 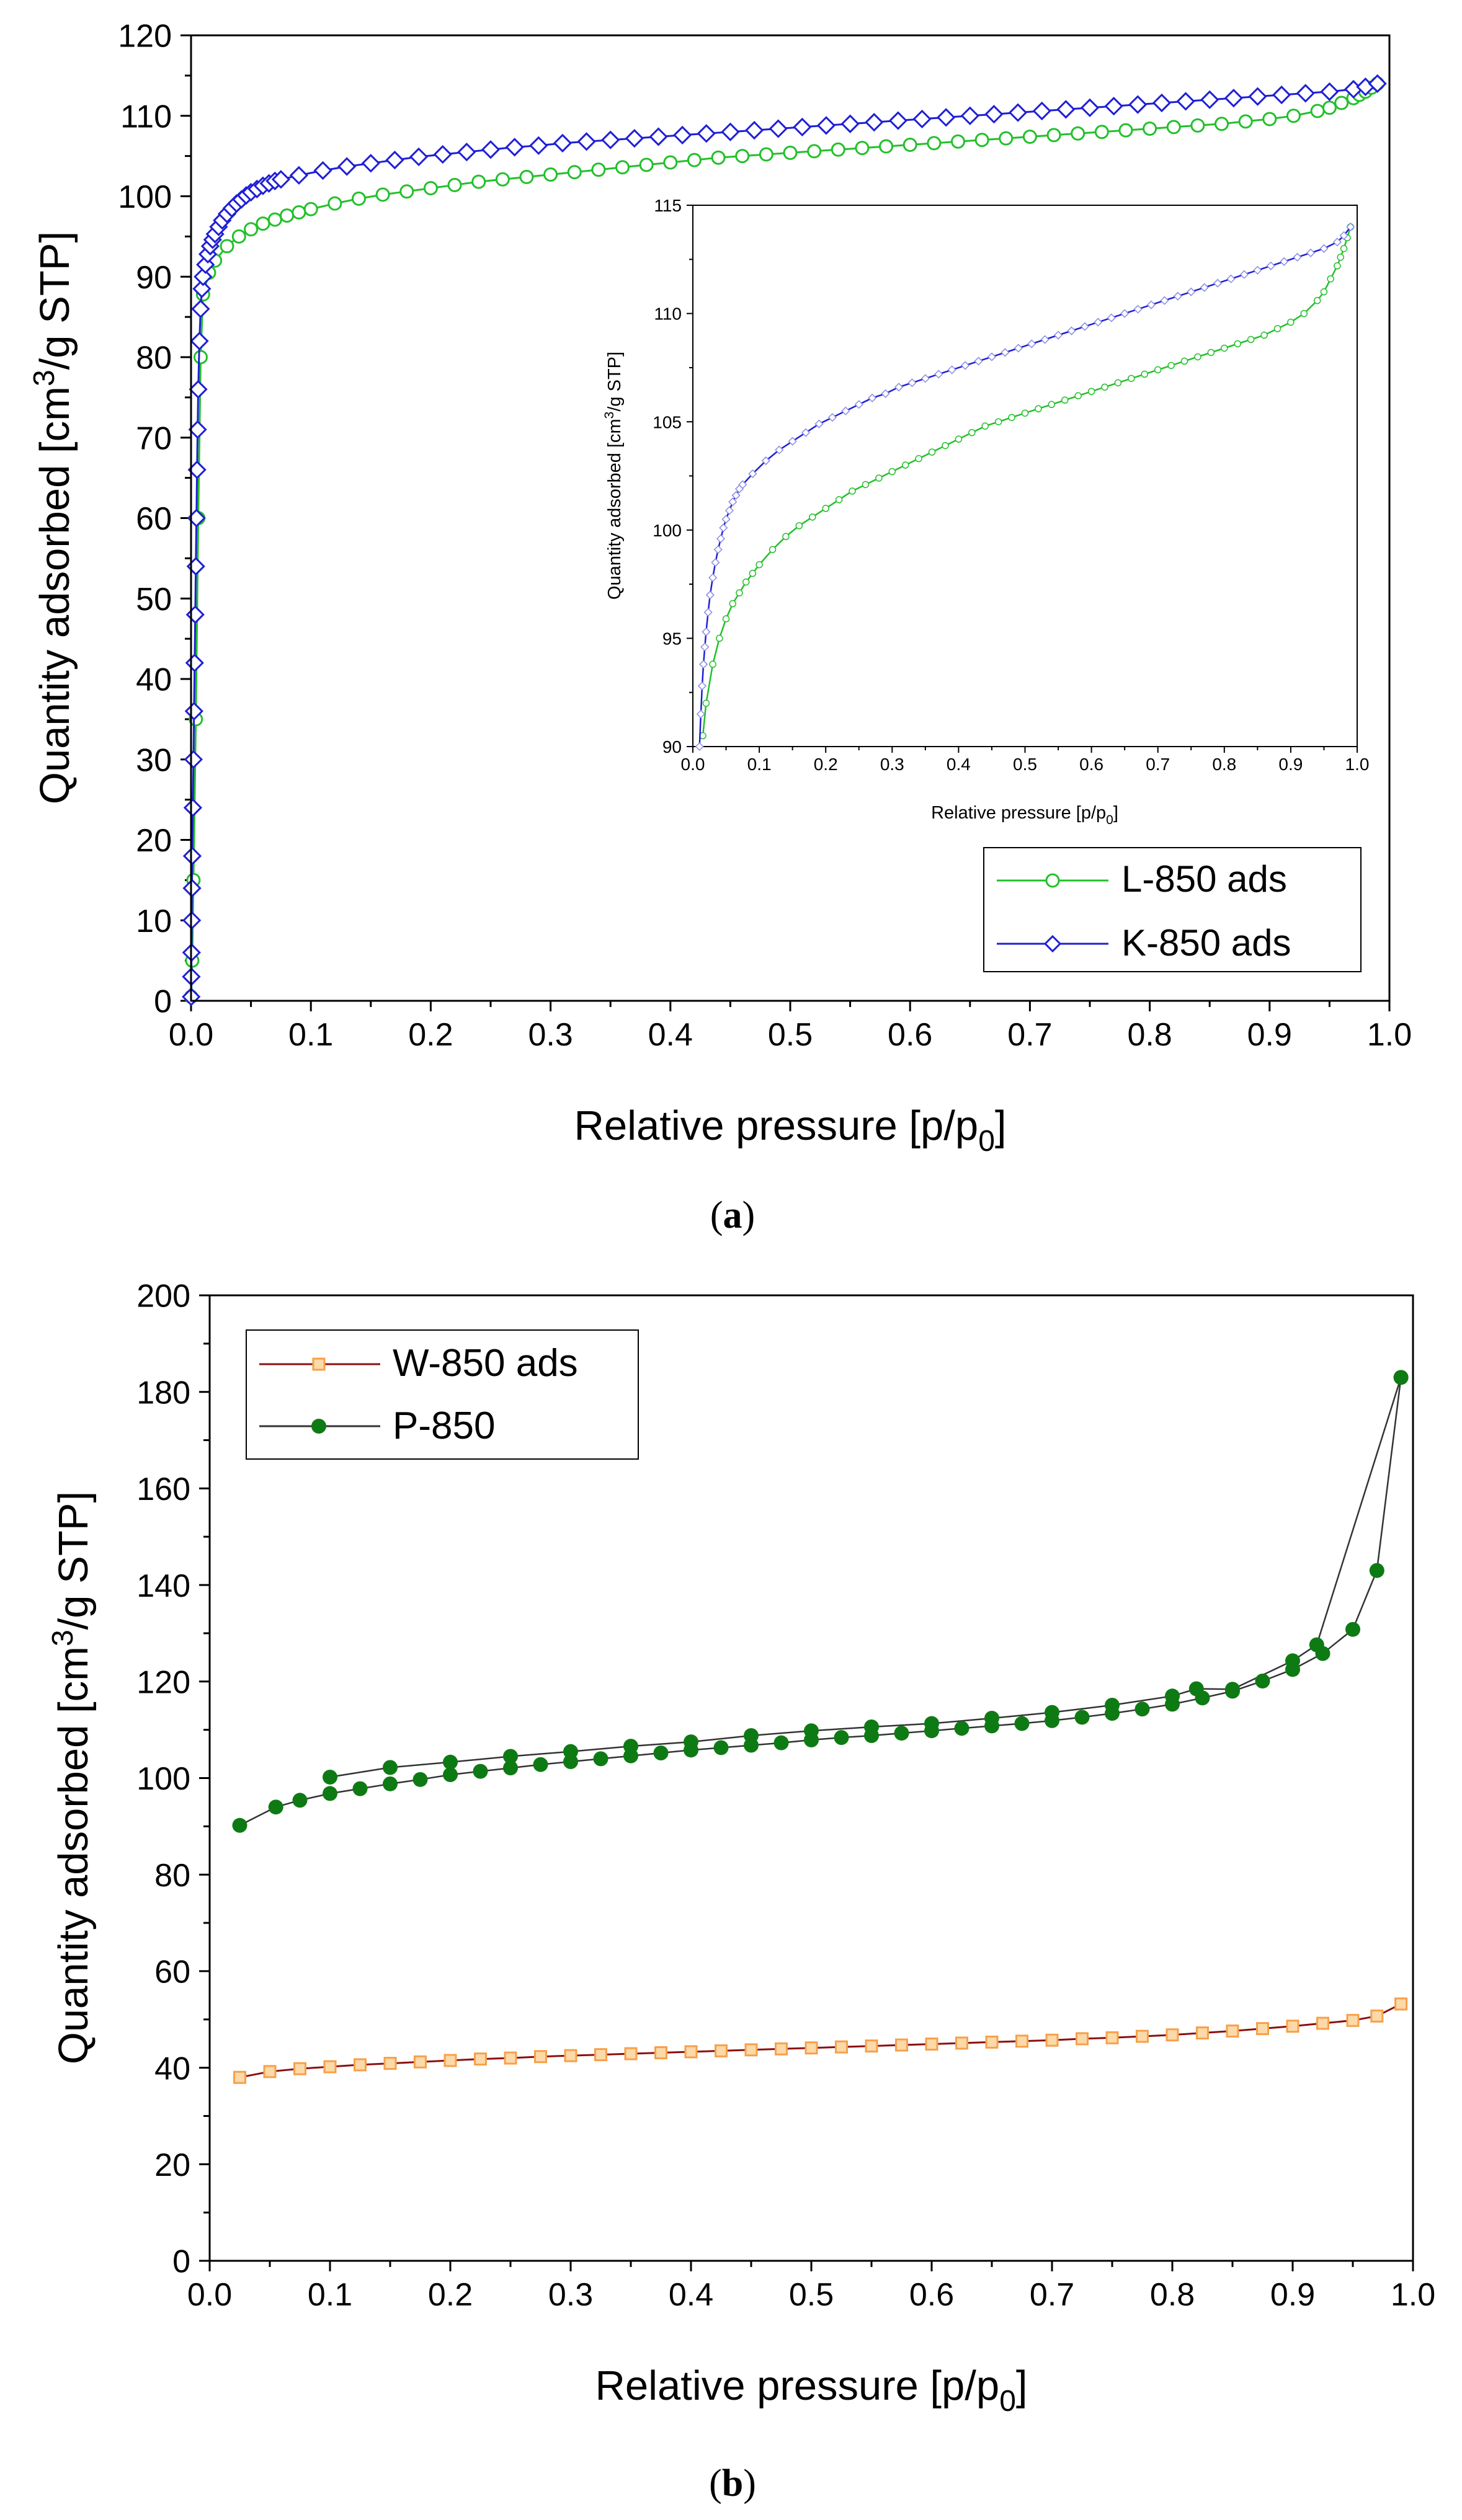 What do you see at coordinates (1025, 815) in the screenshot?
I see `inset-x-axis-label: Relative pressure [p/p0]` at bounding box center [1025, 815].